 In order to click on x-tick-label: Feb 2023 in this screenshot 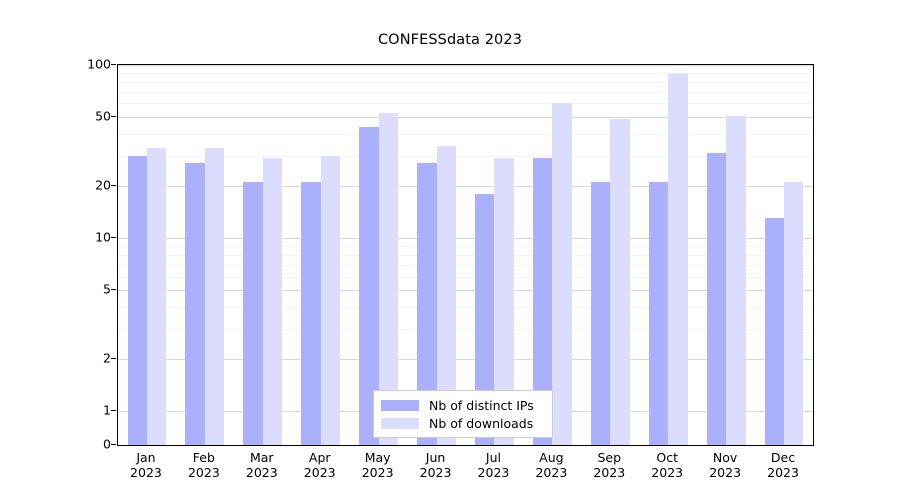, I will do `click(204, 465)`.